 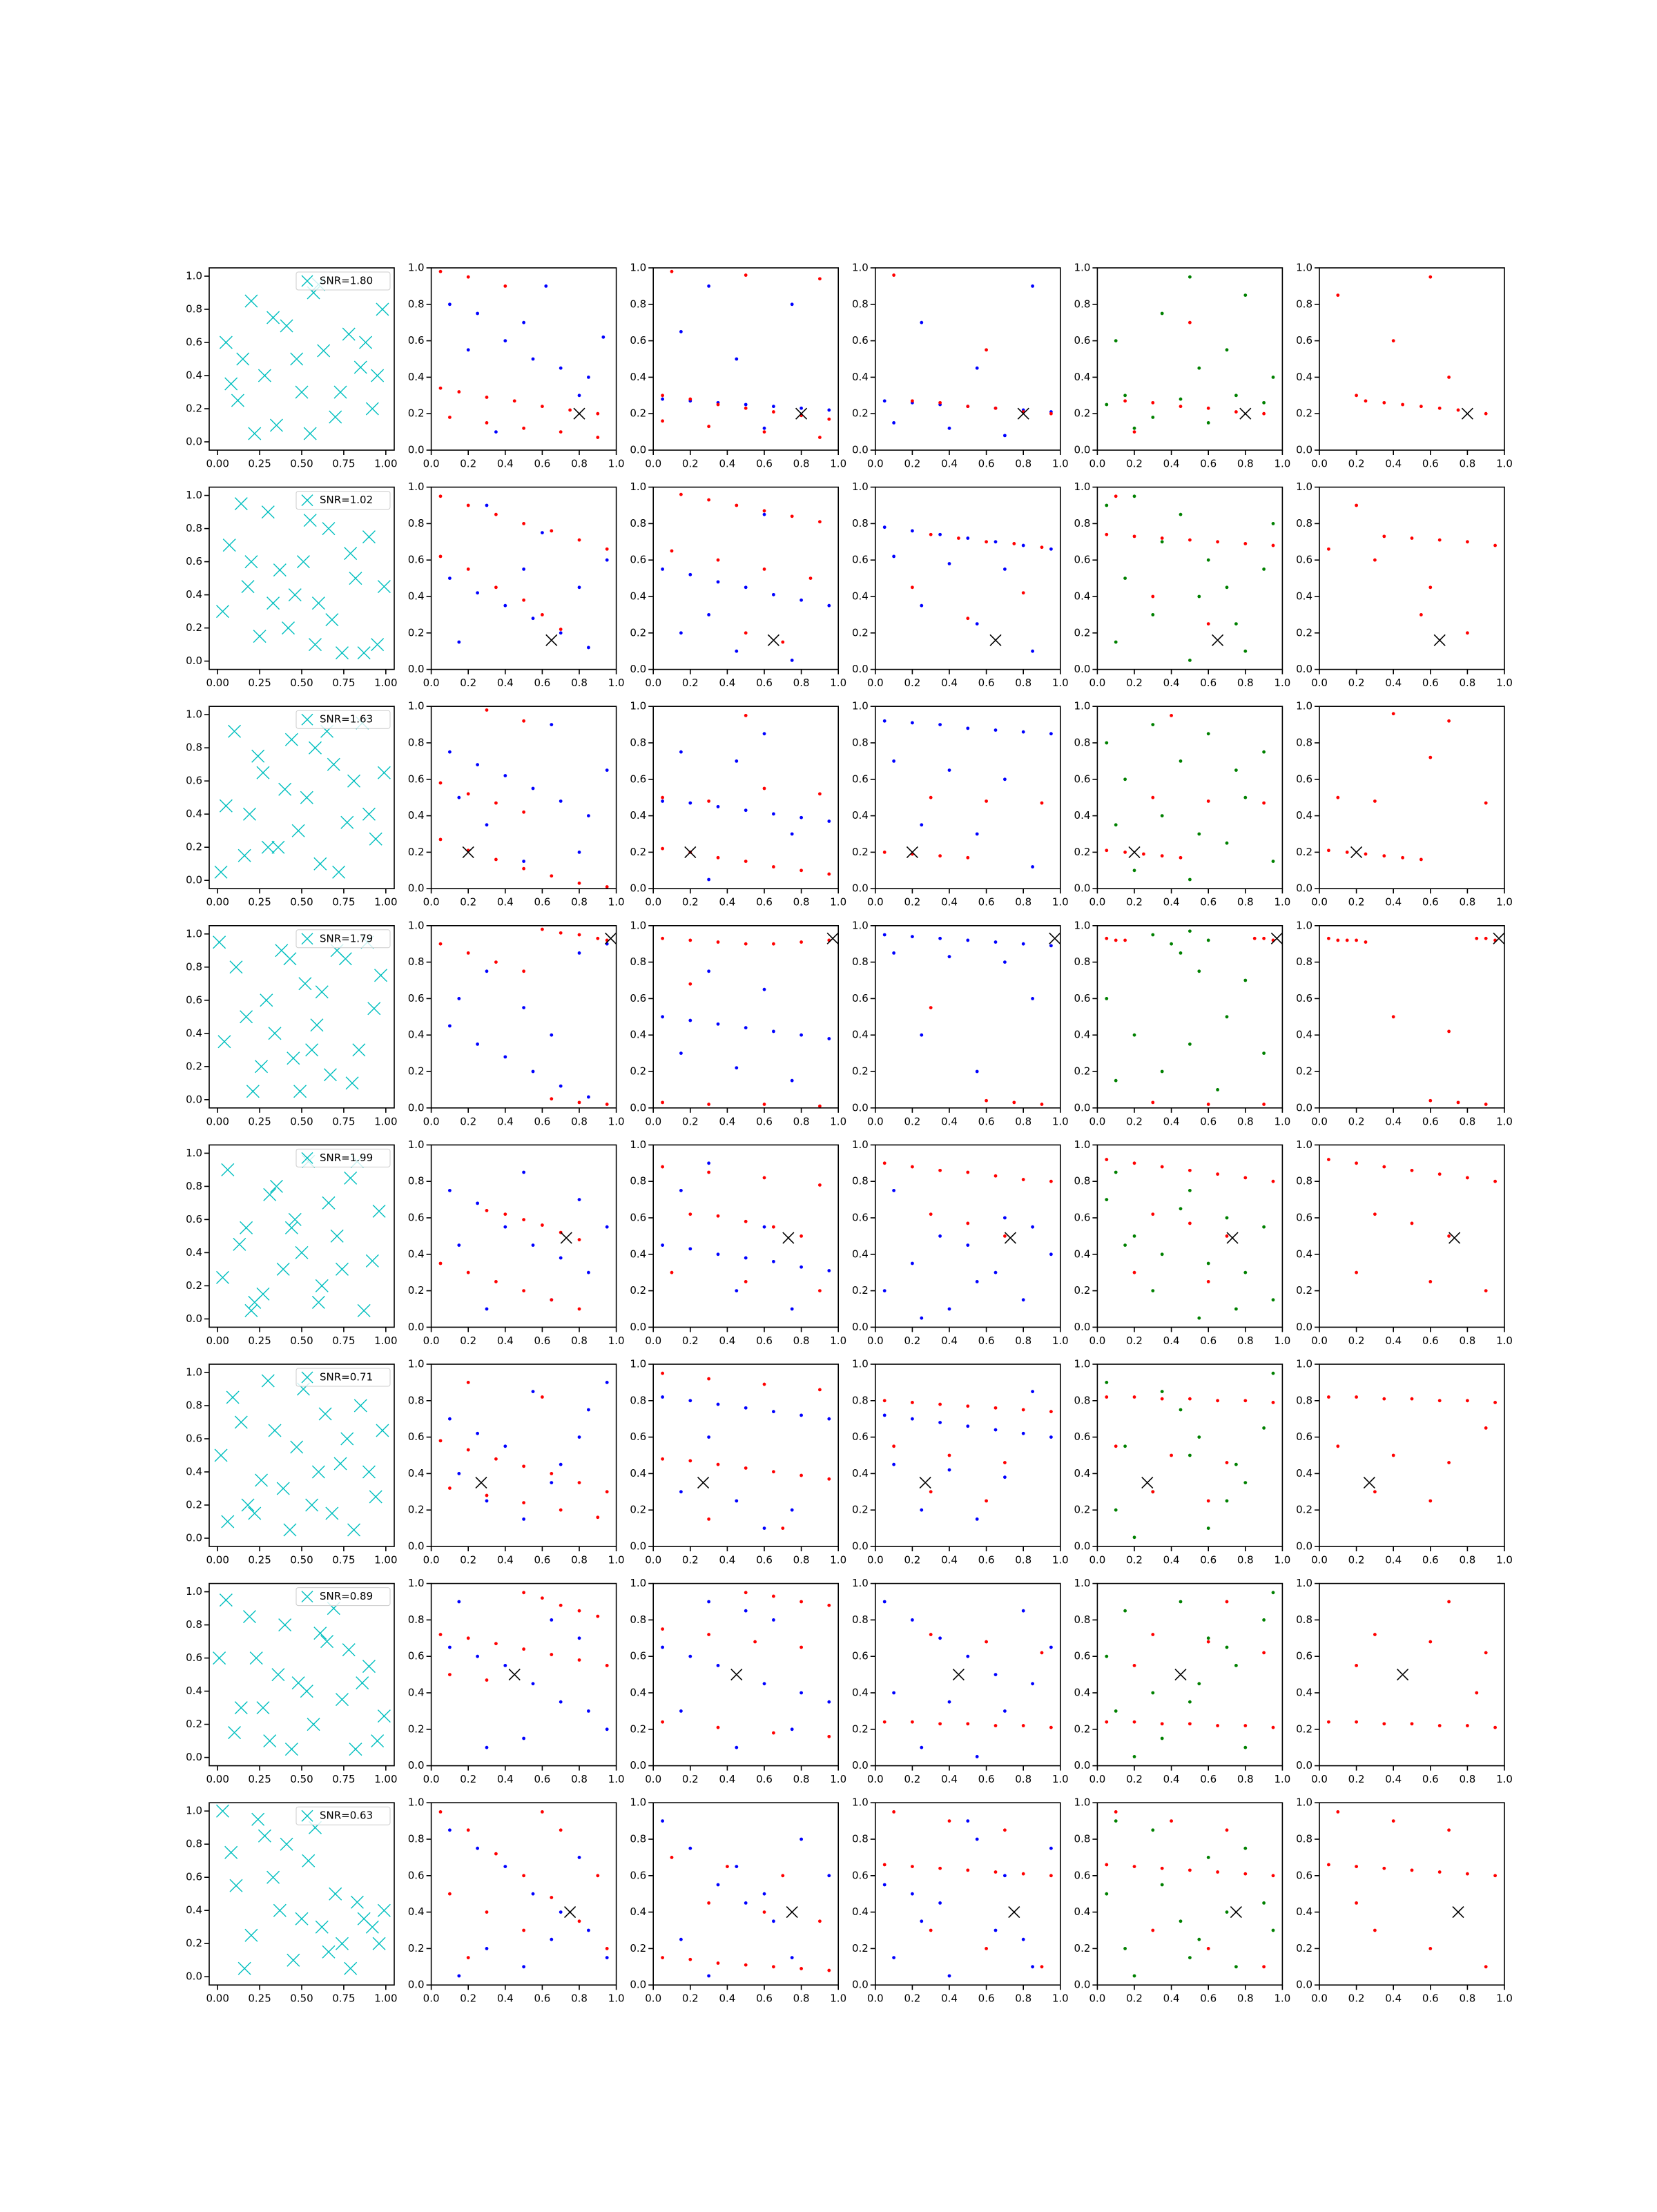 What do you see at coordinates (1412, 1017) in the screenshot?
I see `axes-frame` at bounding box center [1412, 1017].